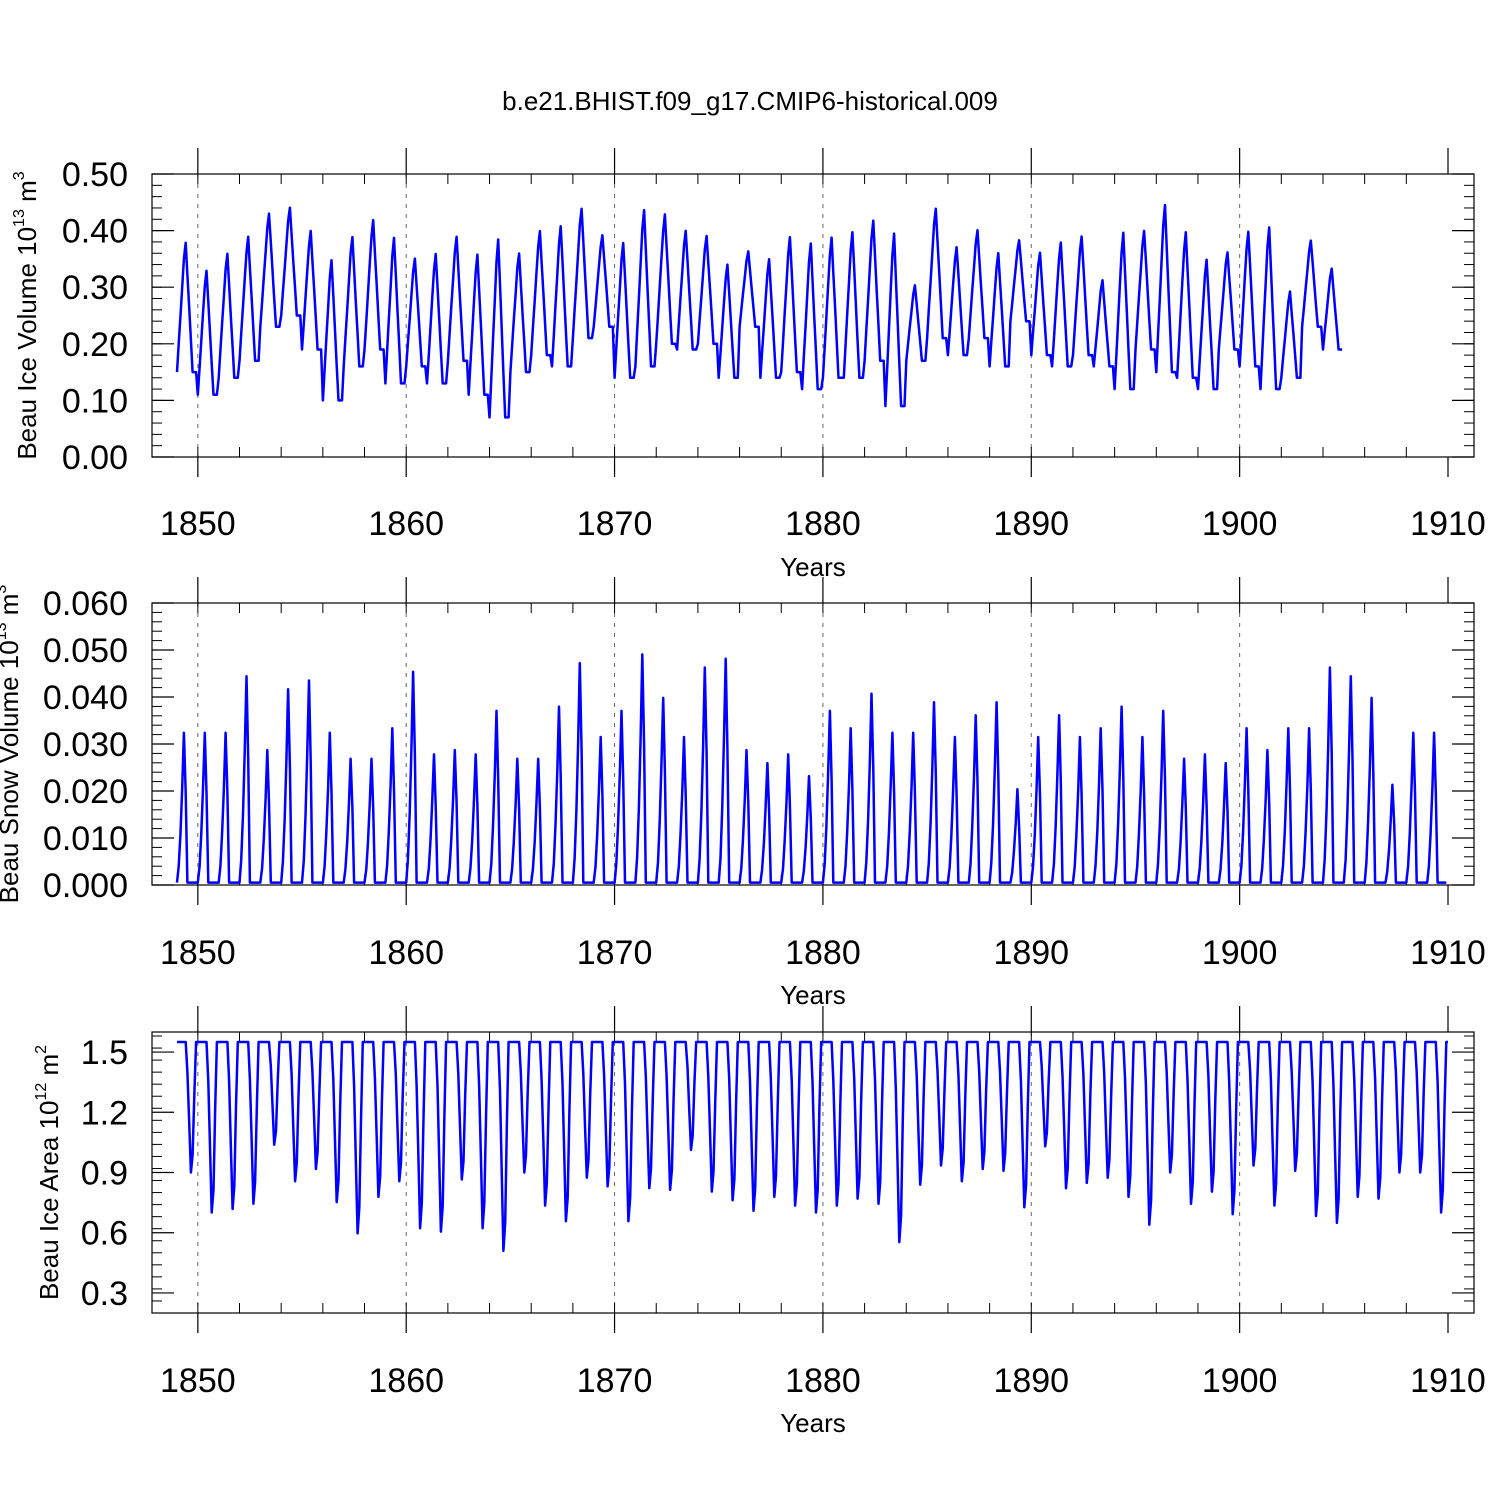 The image size is (1500, 1500). What do you see at coordinates (95, 232) in the screenshot?
I see `y-tick-label: 0.40` at bounding box center [95, 232].